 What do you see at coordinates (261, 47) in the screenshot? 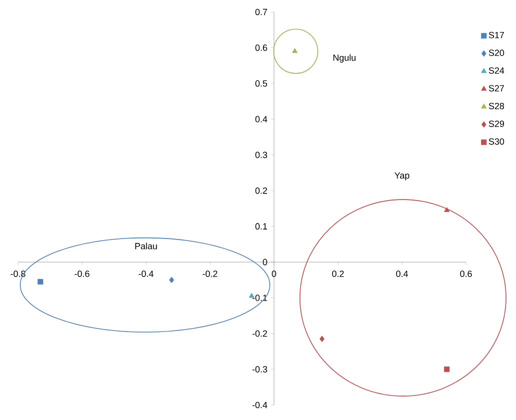
I see `y-tick-label: 0.6` at bounding box center [261, 47].